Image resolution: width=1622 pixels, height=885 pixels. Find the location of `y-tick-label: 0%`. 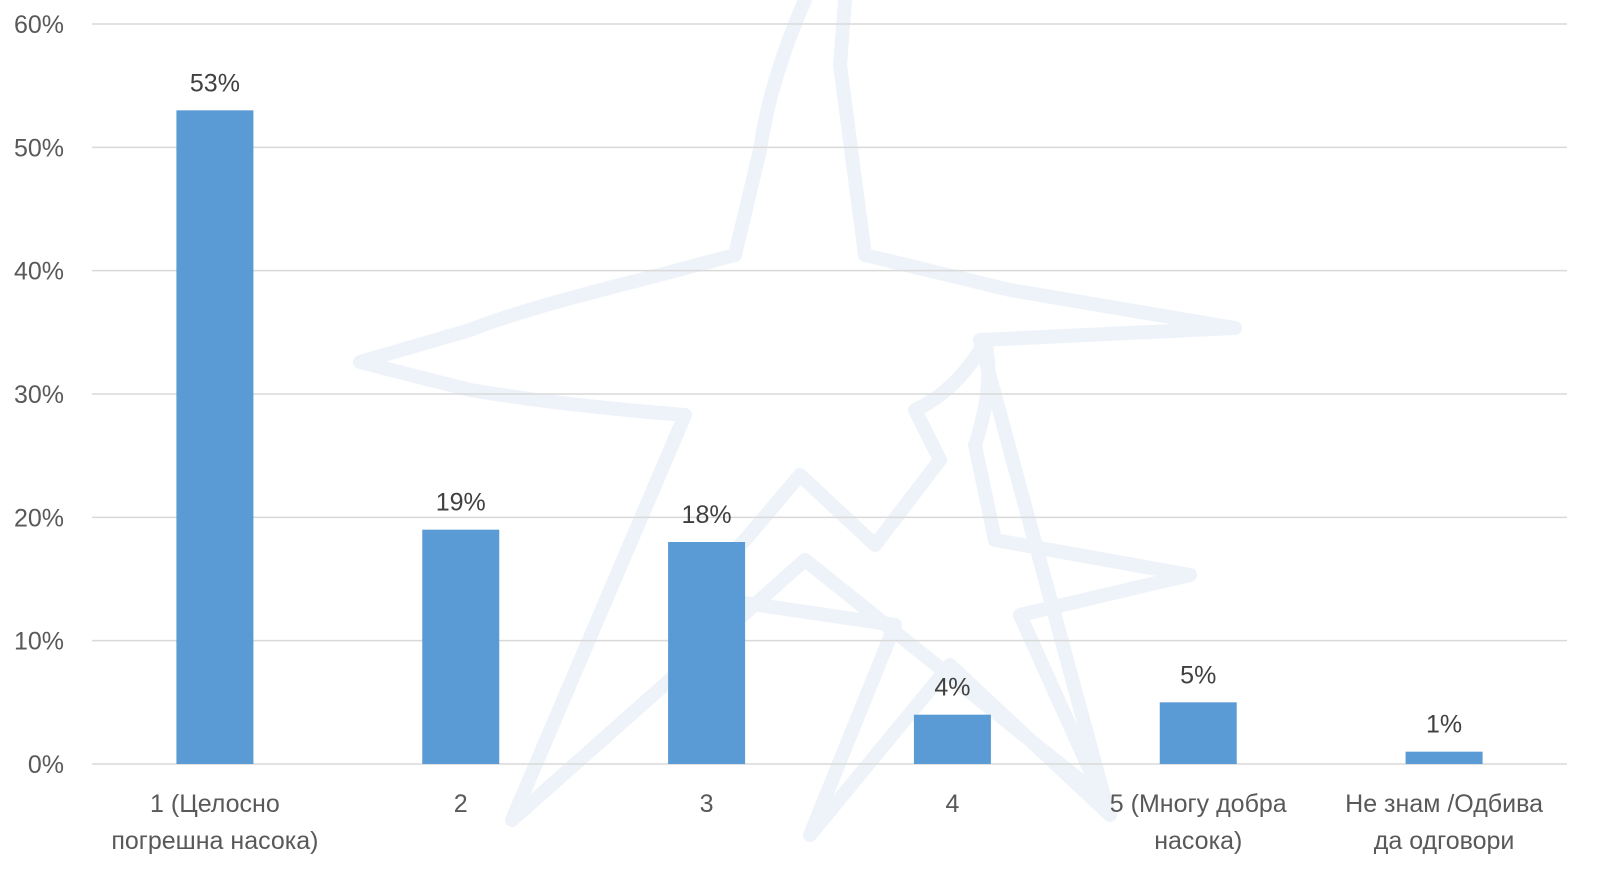

y-tick-label: 0% is located at coordinates (46, 765).